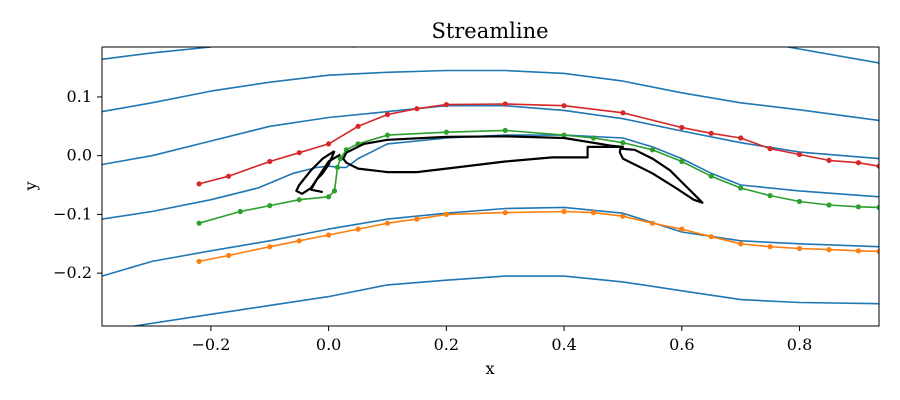 The width and height of the screenshot is (900, 400). Describe the element at coordinates (563, 344) in the screenshot. I see `x-tick-label-3: 0.4` at that location.